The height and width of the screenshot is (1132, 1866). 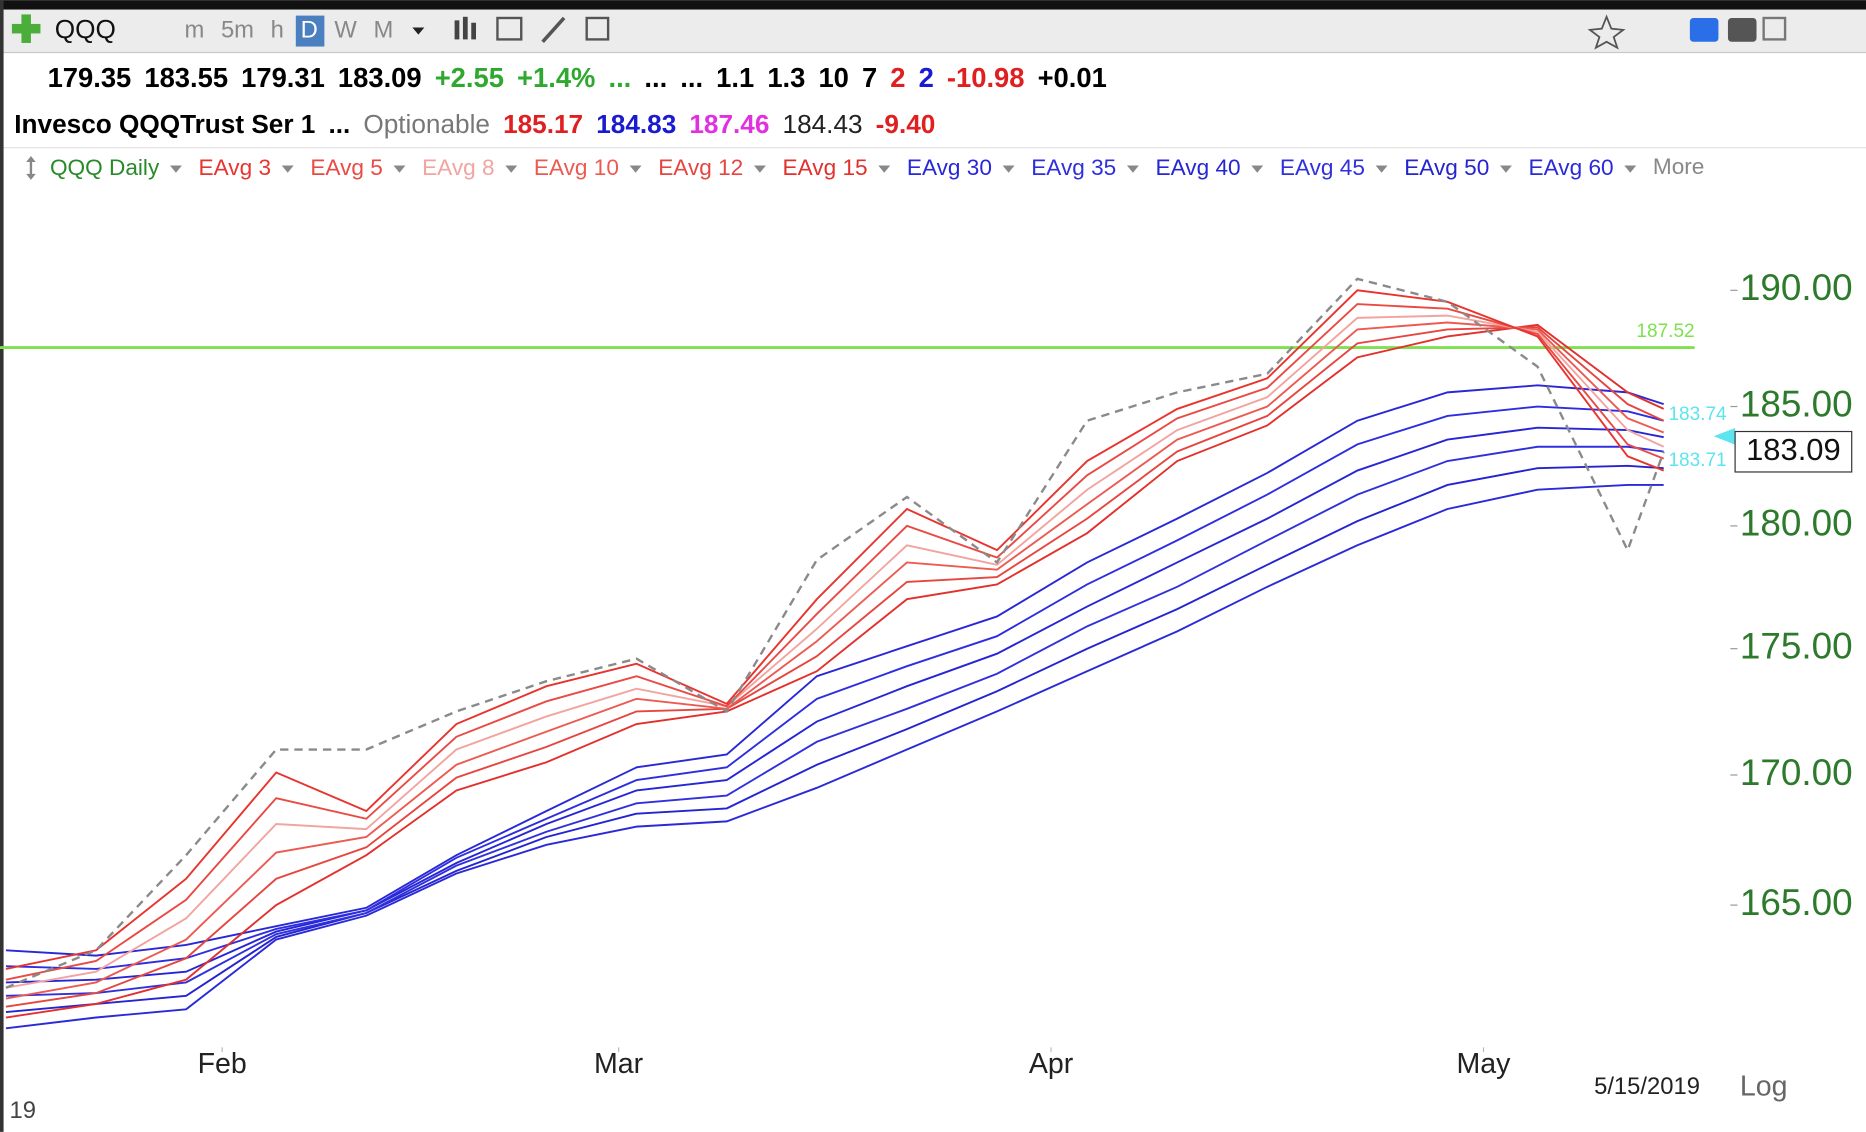 What do you see at coordinates (1198, 167) in the screenshot?
I see `legend-entry: EAvg 40` at bounding box center [1198, 167].